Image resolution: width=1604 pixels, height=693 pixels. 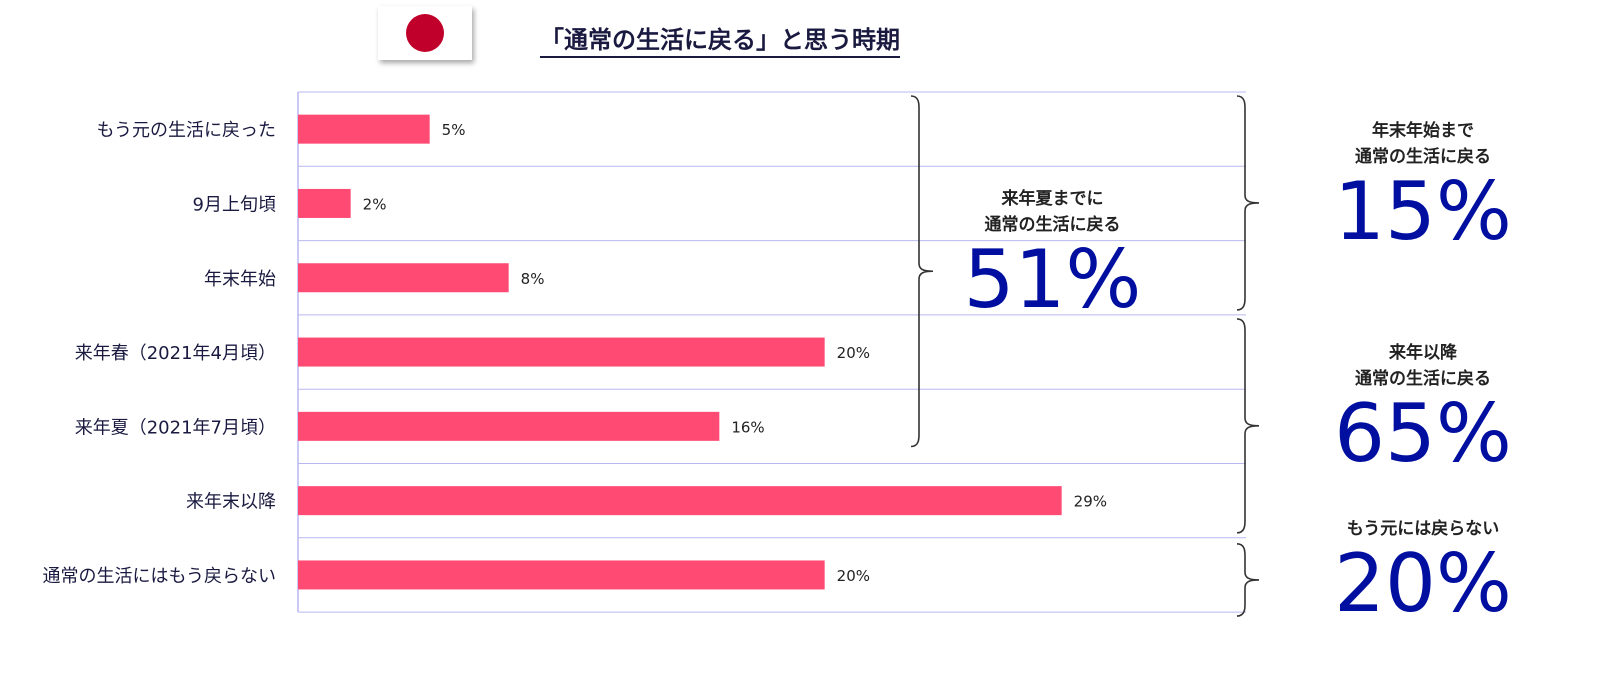 What do you see at coordinates (240, 279) in the screenshot?
I see `category-label: 年末年始` at bounding box center [240, 279].